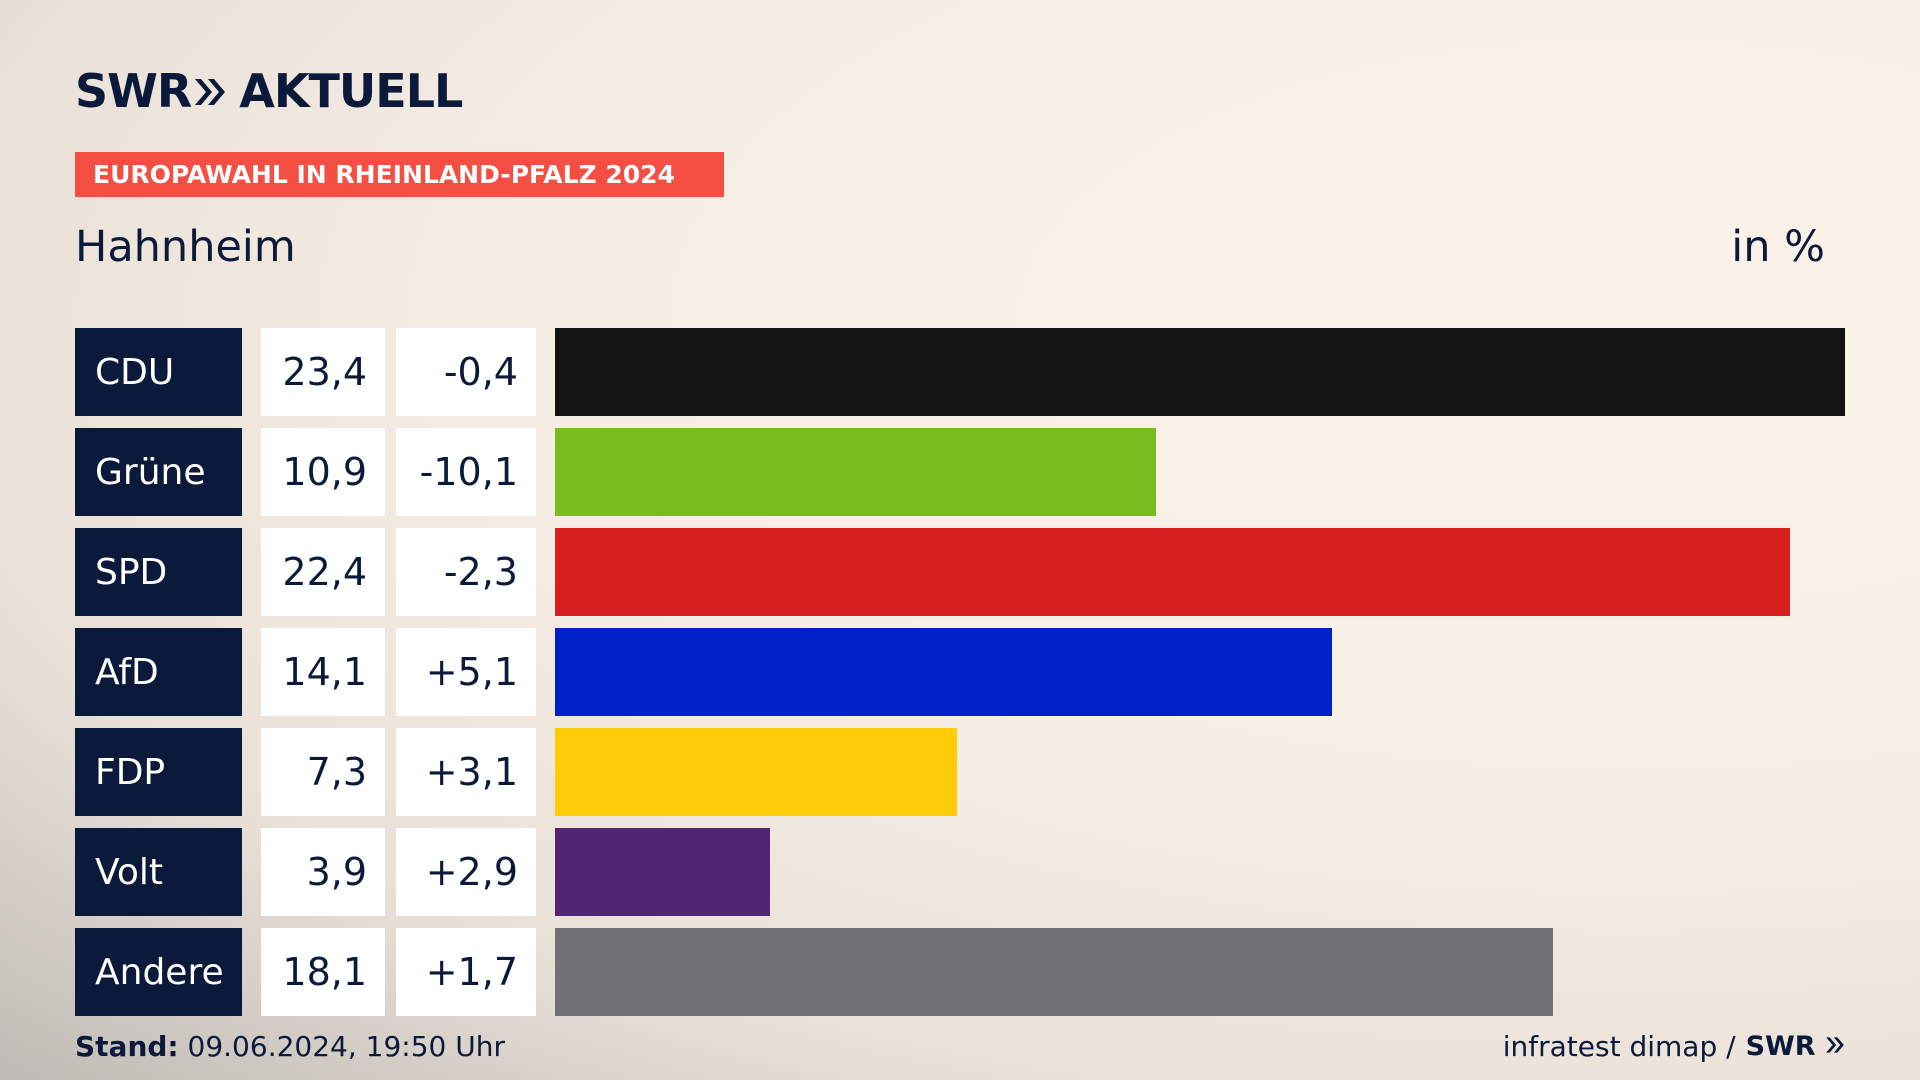 This screenshot has height=1080, width=1920. Describe the element at coordinates (127, 1046) in the screenshot. I see `stand-label: Stand:` at that location.